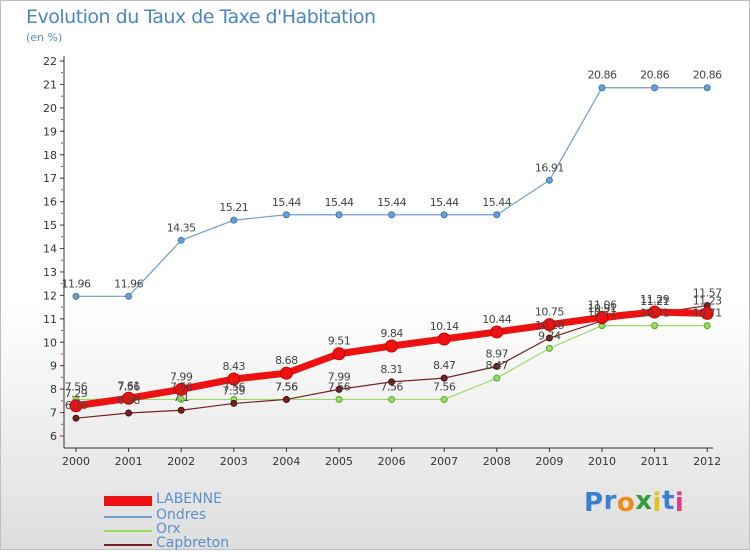  I want to click on data-label-labenne: 8.68, so click(286, 360).